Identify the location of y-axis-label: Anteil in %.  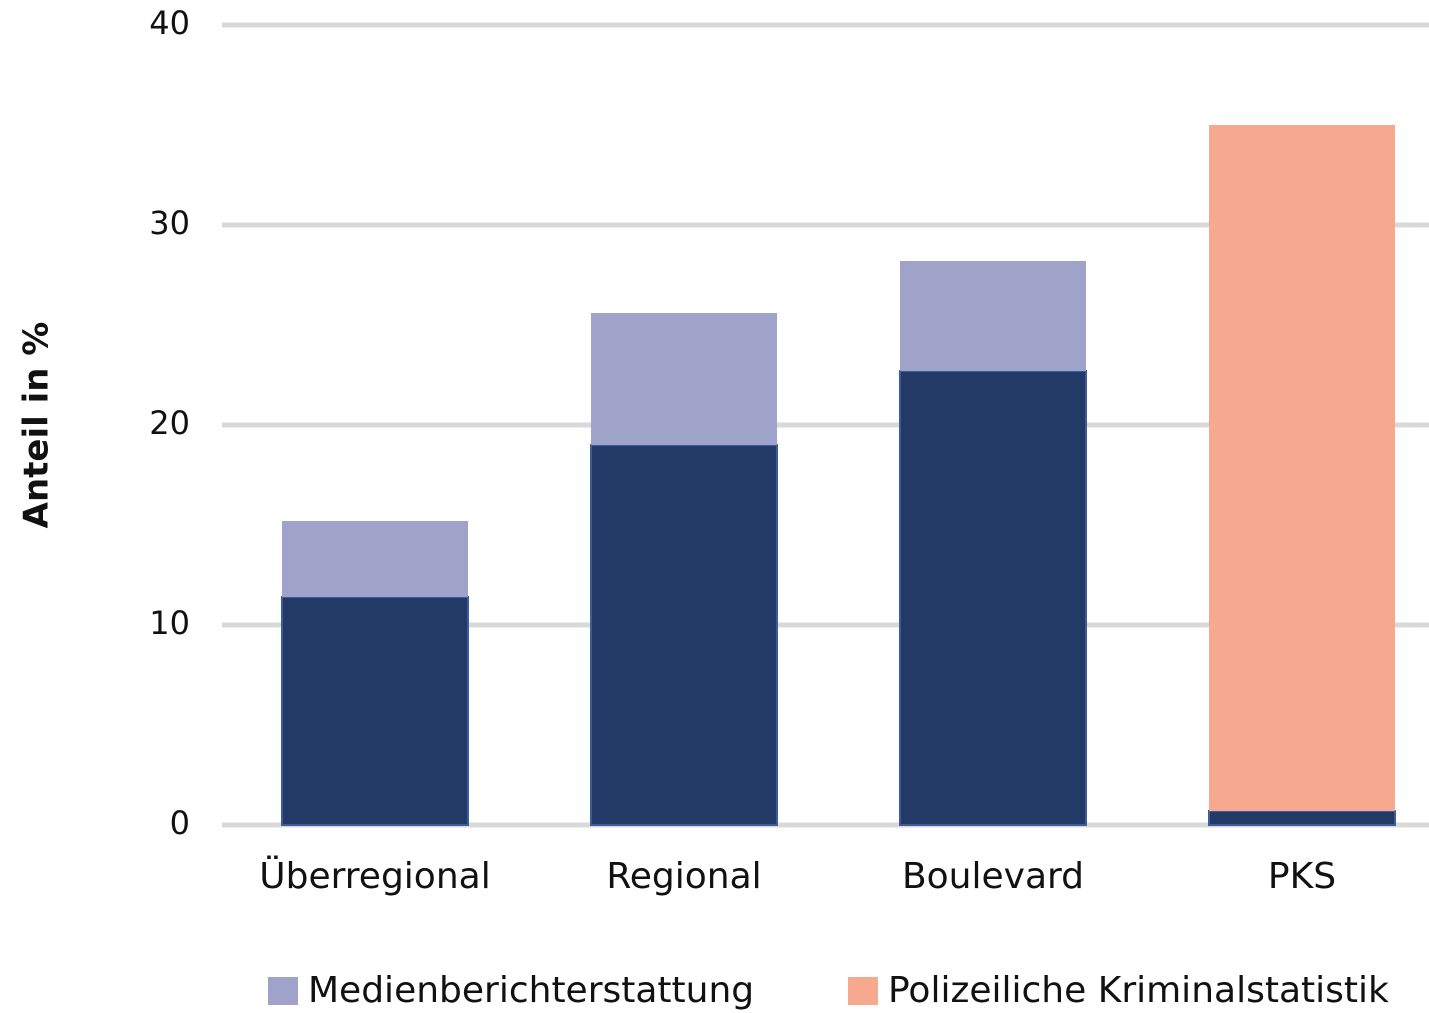
(37, 425).